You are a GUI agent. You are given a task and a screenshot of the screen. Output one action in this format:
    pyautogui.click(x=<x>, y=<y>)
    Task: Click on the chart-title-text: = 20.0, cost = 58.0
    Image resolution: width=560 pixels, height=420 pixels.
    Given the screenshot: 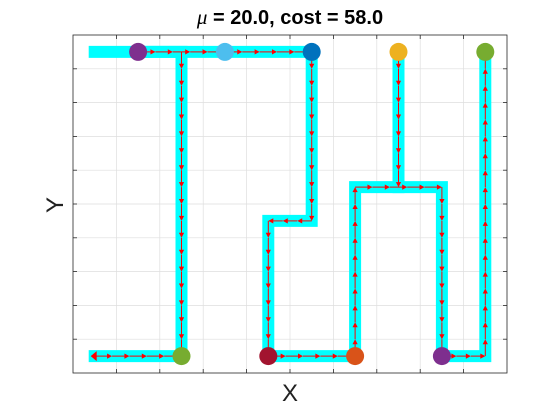 What is the action you would take?
    pyautogui.click(x=295, y=18)
    